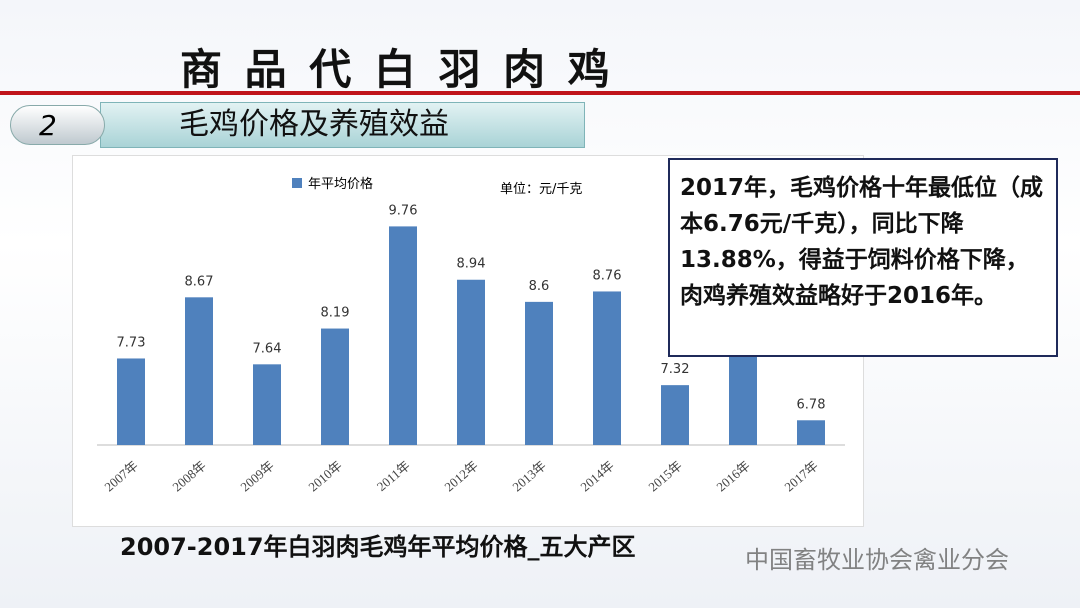 This screenshot has height=608, width=1080. What do you see at coordinates (665, 476) in the screenshot?
I see `x-tick-label: 2015年` at bounding box center [665, 476].